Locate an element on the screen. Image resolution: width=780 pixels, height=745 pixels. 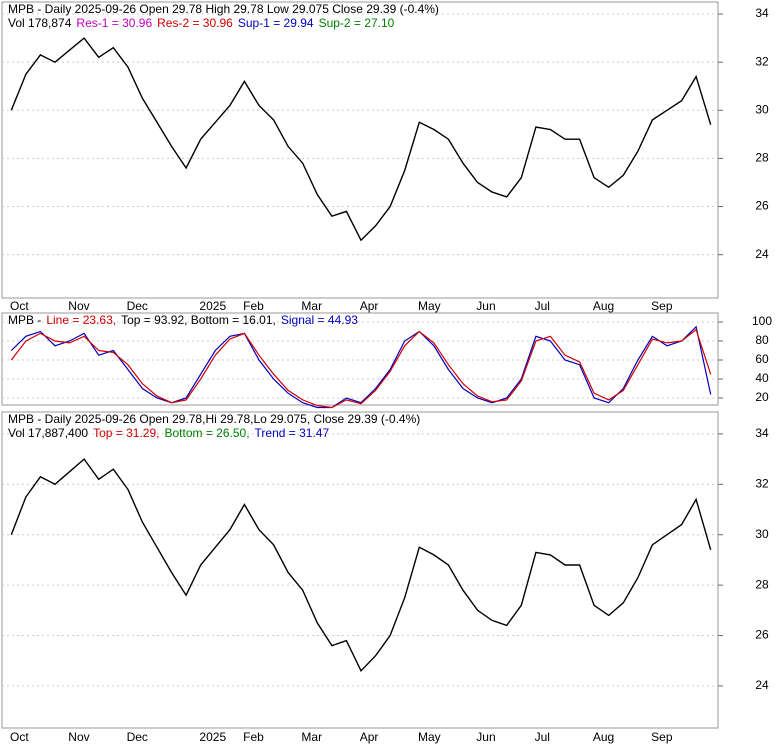
header-item: Vol 178,874 is located at coordinates (40, 23).